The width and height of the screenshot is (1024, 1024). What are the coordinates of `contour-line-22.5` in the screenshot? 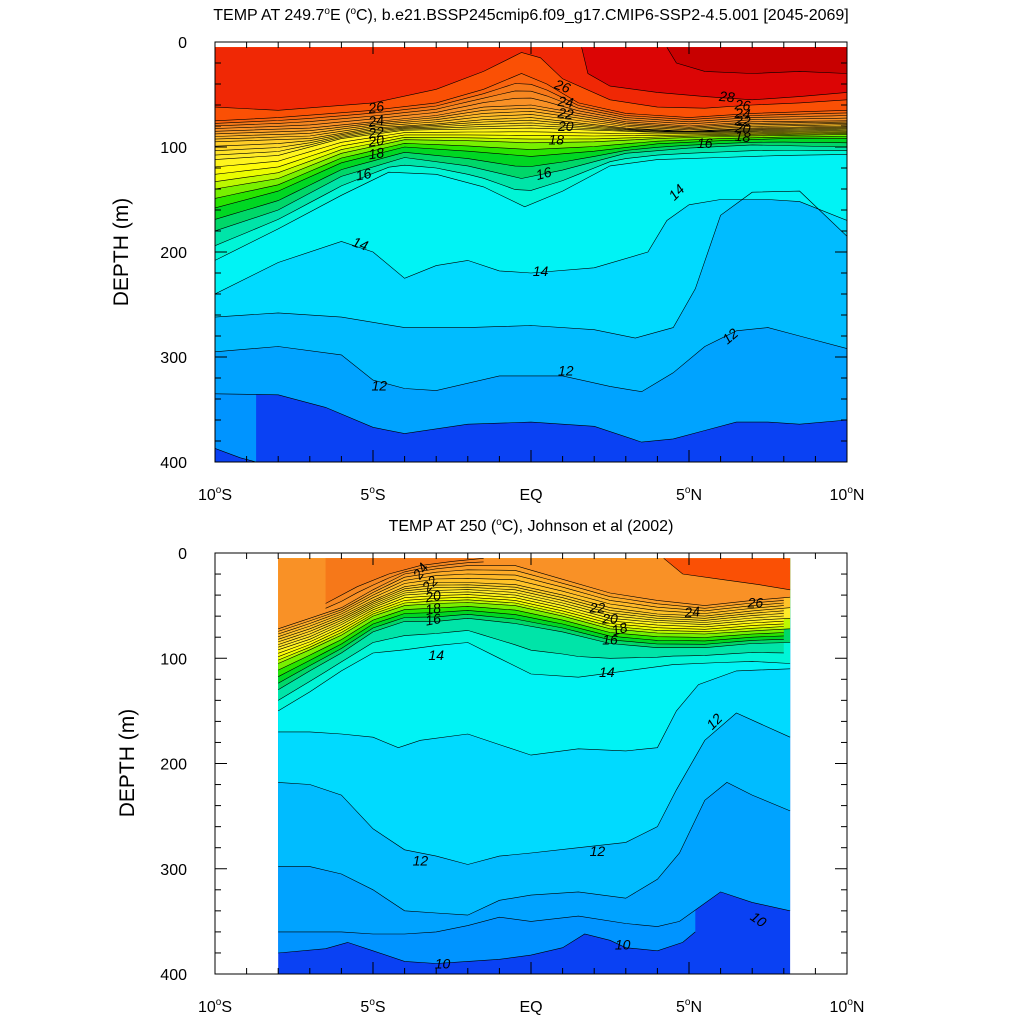 It's located at (531, 607).